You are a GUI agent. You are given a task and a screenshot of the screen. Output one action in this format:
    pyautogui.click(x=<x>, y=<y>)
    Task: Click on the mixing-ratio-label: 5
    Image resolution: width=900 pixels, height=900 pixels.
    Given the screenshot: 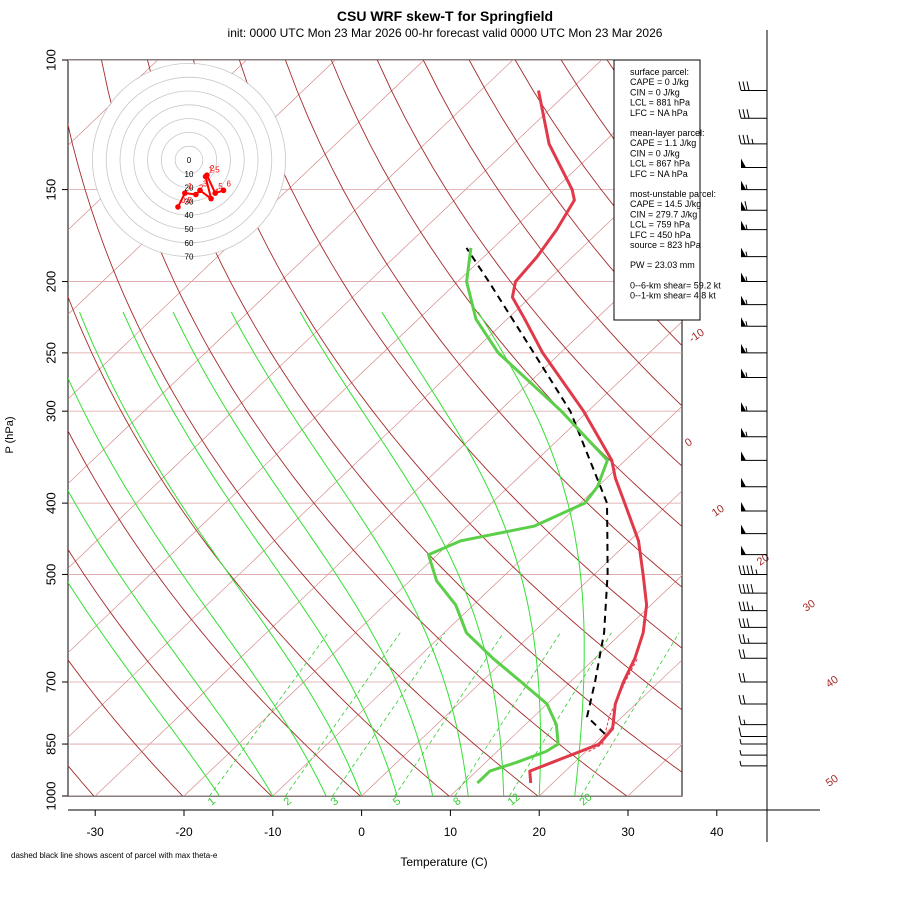 What is the action you would take?
    pyautogui.click(x=397, y=801)
    